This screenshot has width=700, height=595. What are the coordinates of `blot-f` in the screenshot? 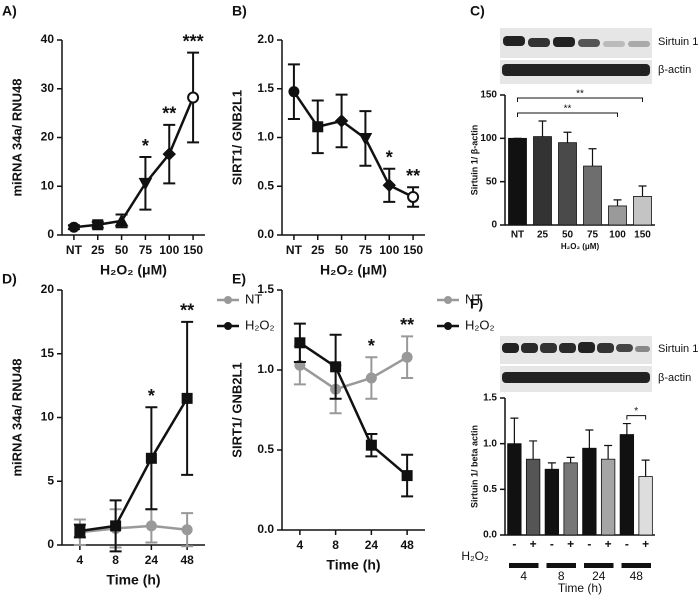 It's located at (576, 364).